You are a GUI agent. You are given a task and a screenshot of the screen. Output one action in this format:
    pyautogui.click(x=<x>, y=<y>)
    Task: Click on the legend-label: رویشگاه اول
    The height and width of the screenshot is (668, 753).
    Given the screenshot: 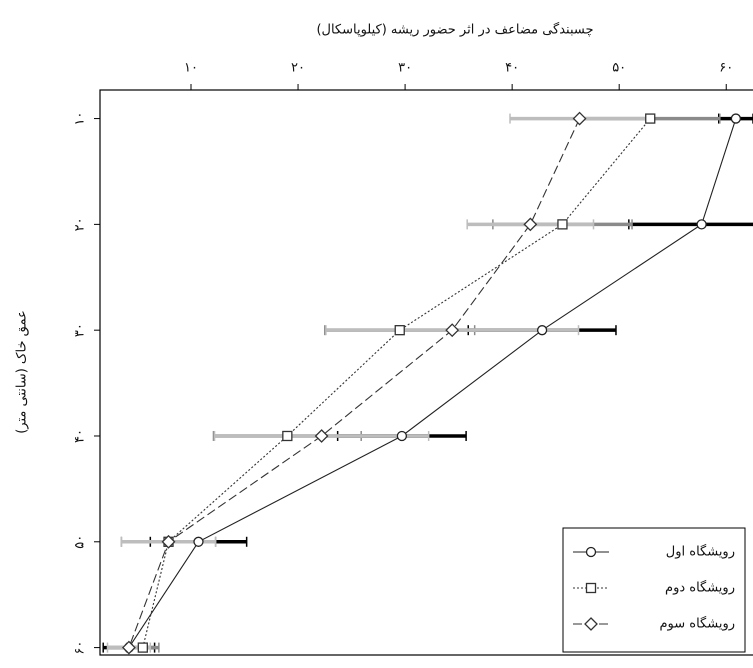 What is the action you would take?
    pyautogui.click(x=700, y=552)
    